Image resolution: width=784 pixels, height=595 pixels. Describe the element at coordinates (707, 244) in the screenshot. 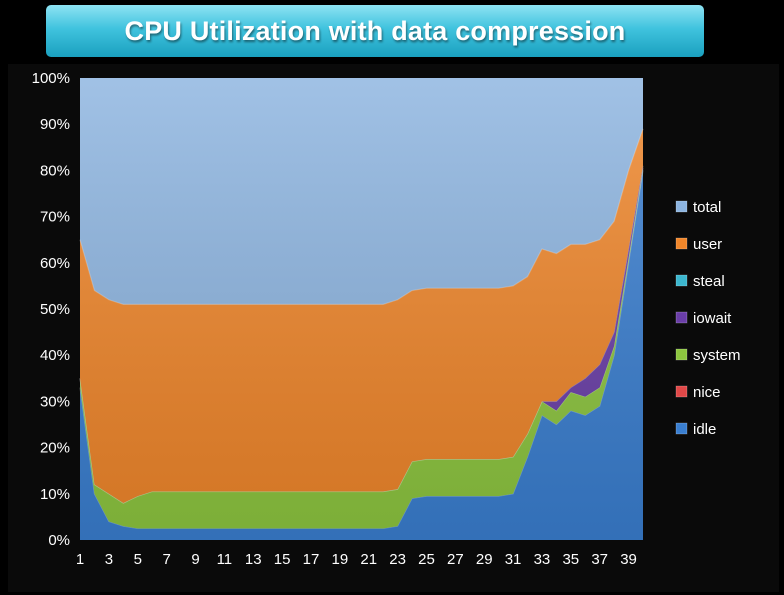

I see `legend-label: user` at that location.